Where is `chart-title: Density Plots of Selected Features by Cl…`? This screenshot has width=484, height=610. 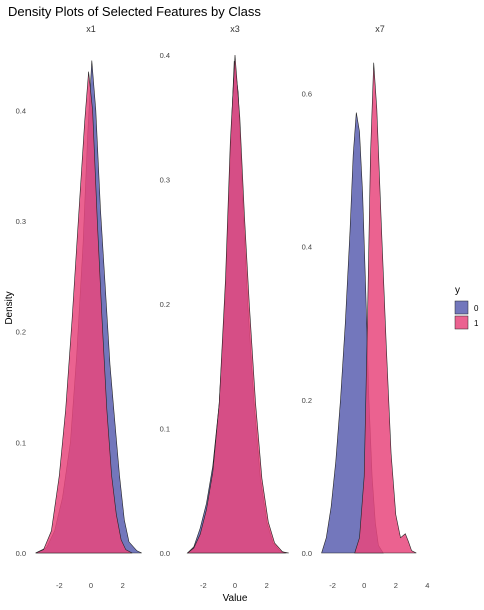 chart-title: Density Plots of Selected Features by Cl… is located at coordinates (134, 11).